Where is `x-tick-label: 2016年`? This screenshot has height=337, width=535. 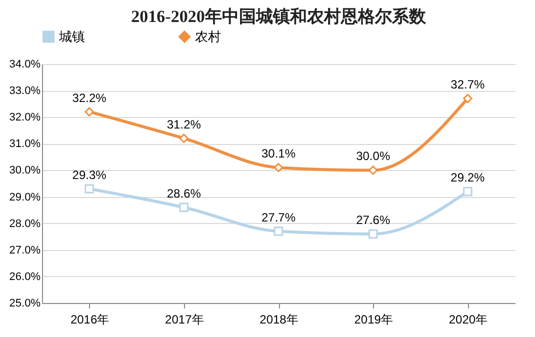
x-tick-label: 2016年 is located at coordinates (90, 319).